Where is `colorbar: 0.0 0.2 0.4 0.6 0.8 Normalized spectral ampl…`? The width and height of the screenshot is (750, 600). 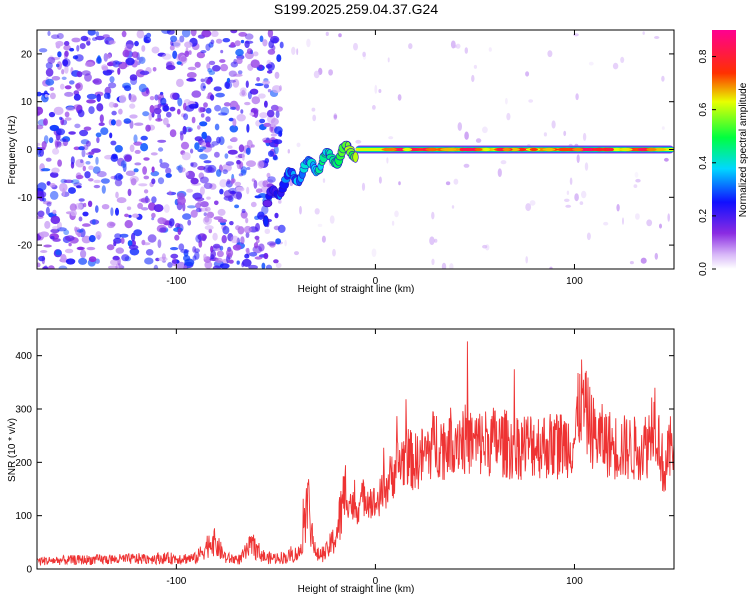
colorbar: 0.0 0.2 0.4 0.6 0.8 Normalized spectral ampl… is located at coordinates (723, 153).